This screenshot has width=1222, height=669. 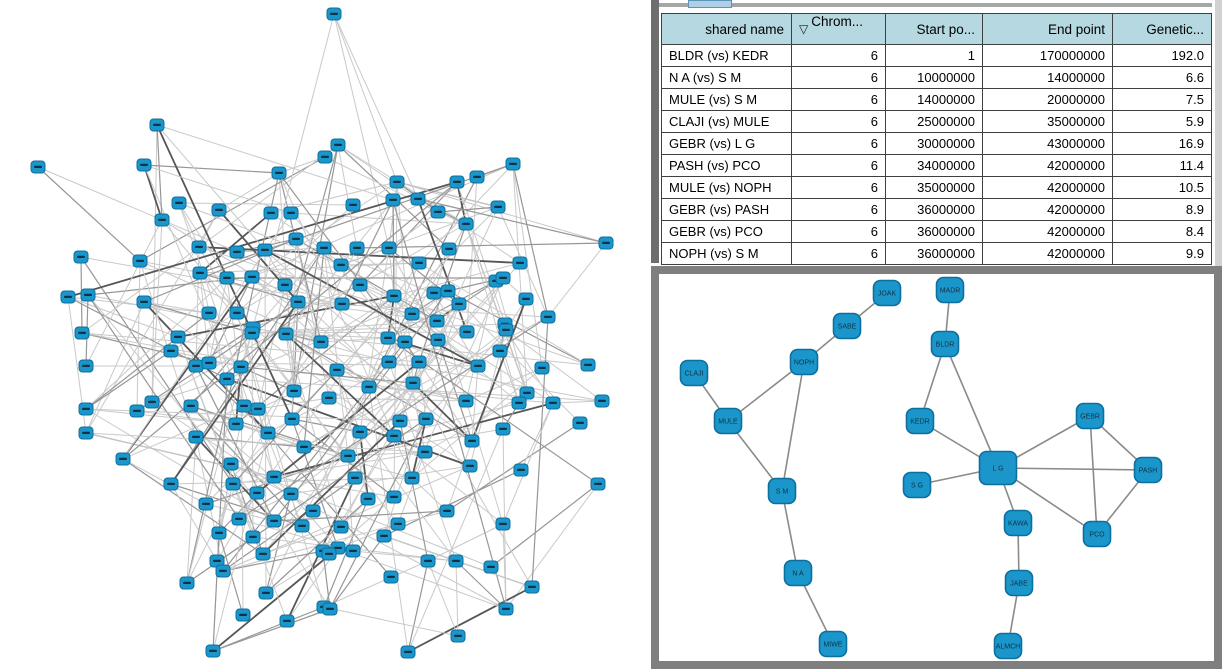 I want to click on node-ALMCH: ALMCH, so click(x=1008, y=646).